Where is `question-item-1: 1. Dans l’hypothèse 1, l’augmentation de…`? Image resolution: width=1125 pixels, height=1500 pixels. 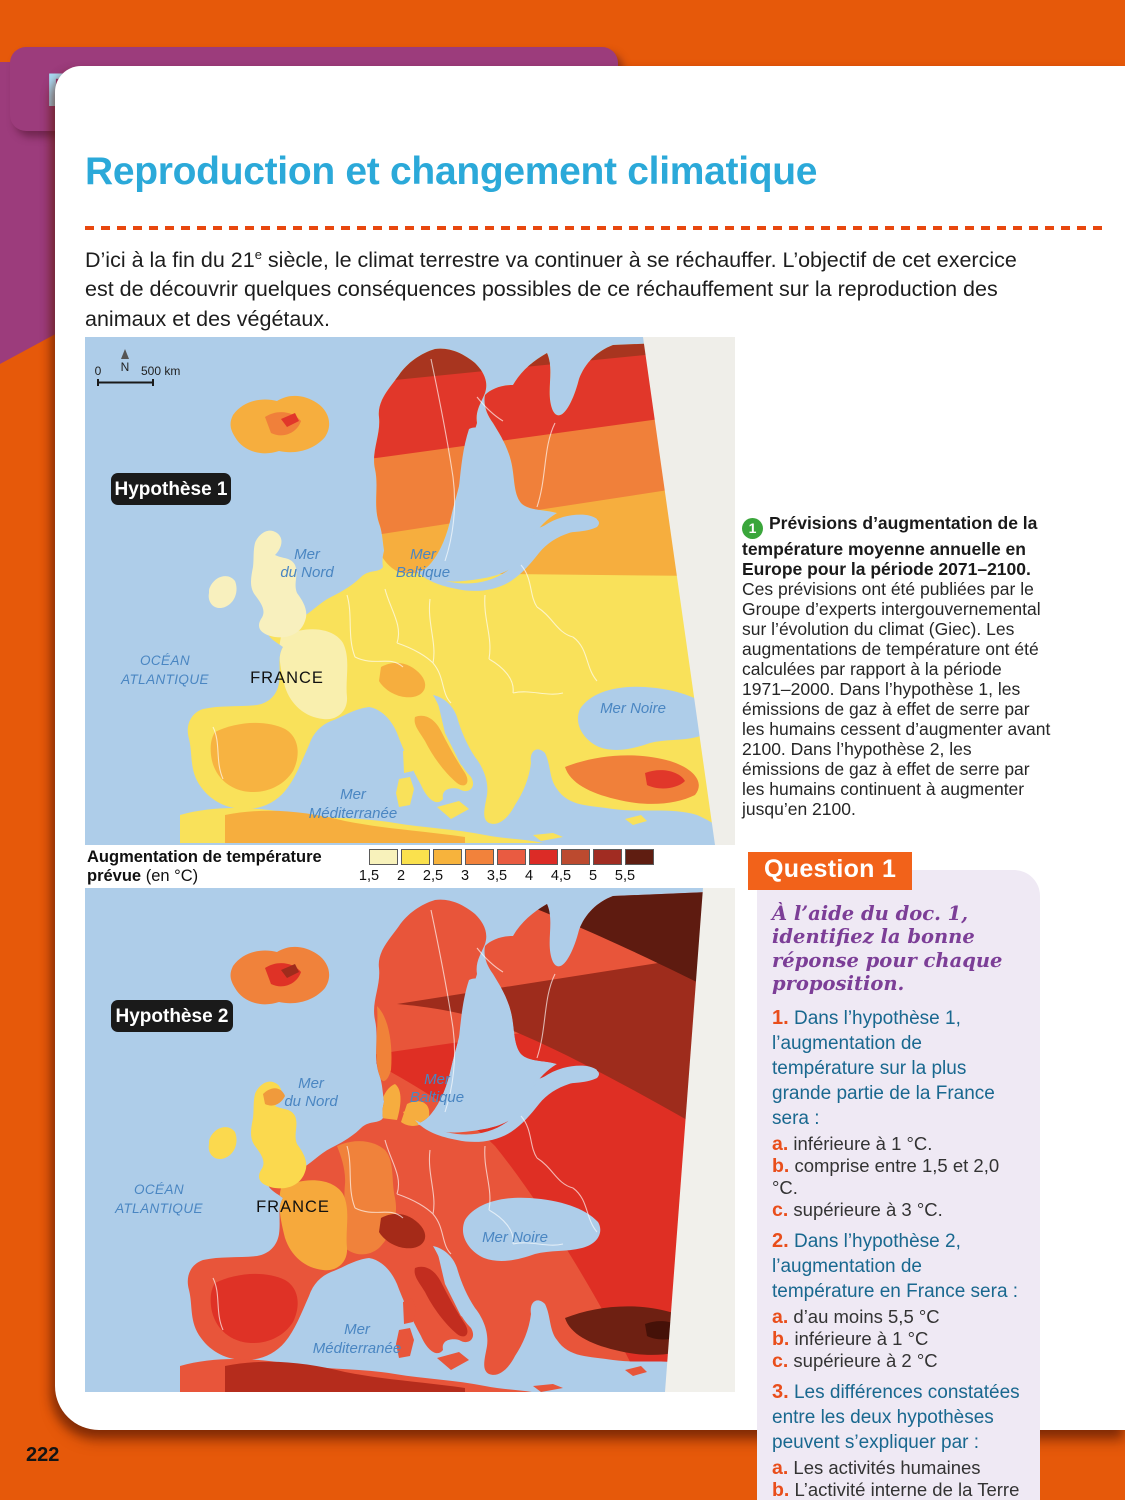 question-item-1: 1. Dans l’hypothèse 1, l’augmentation de… is located at coordinates (883, 1067).